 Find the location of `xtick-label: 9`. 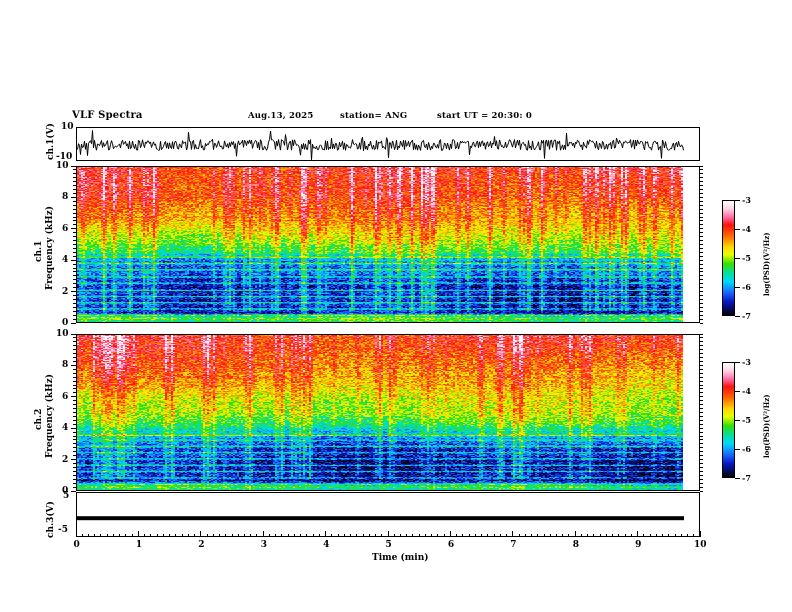

xtick-label: 9 is located at coordinates (638, 545).